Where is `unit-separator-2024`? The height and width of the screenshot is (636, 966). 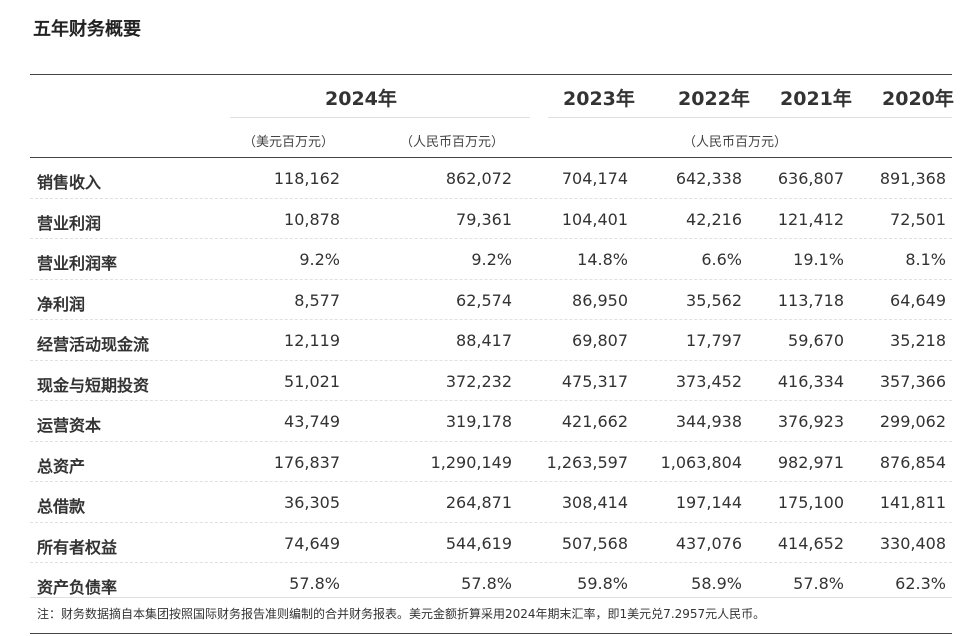 unit-separator-2024 is located at coordinates (380, 118).